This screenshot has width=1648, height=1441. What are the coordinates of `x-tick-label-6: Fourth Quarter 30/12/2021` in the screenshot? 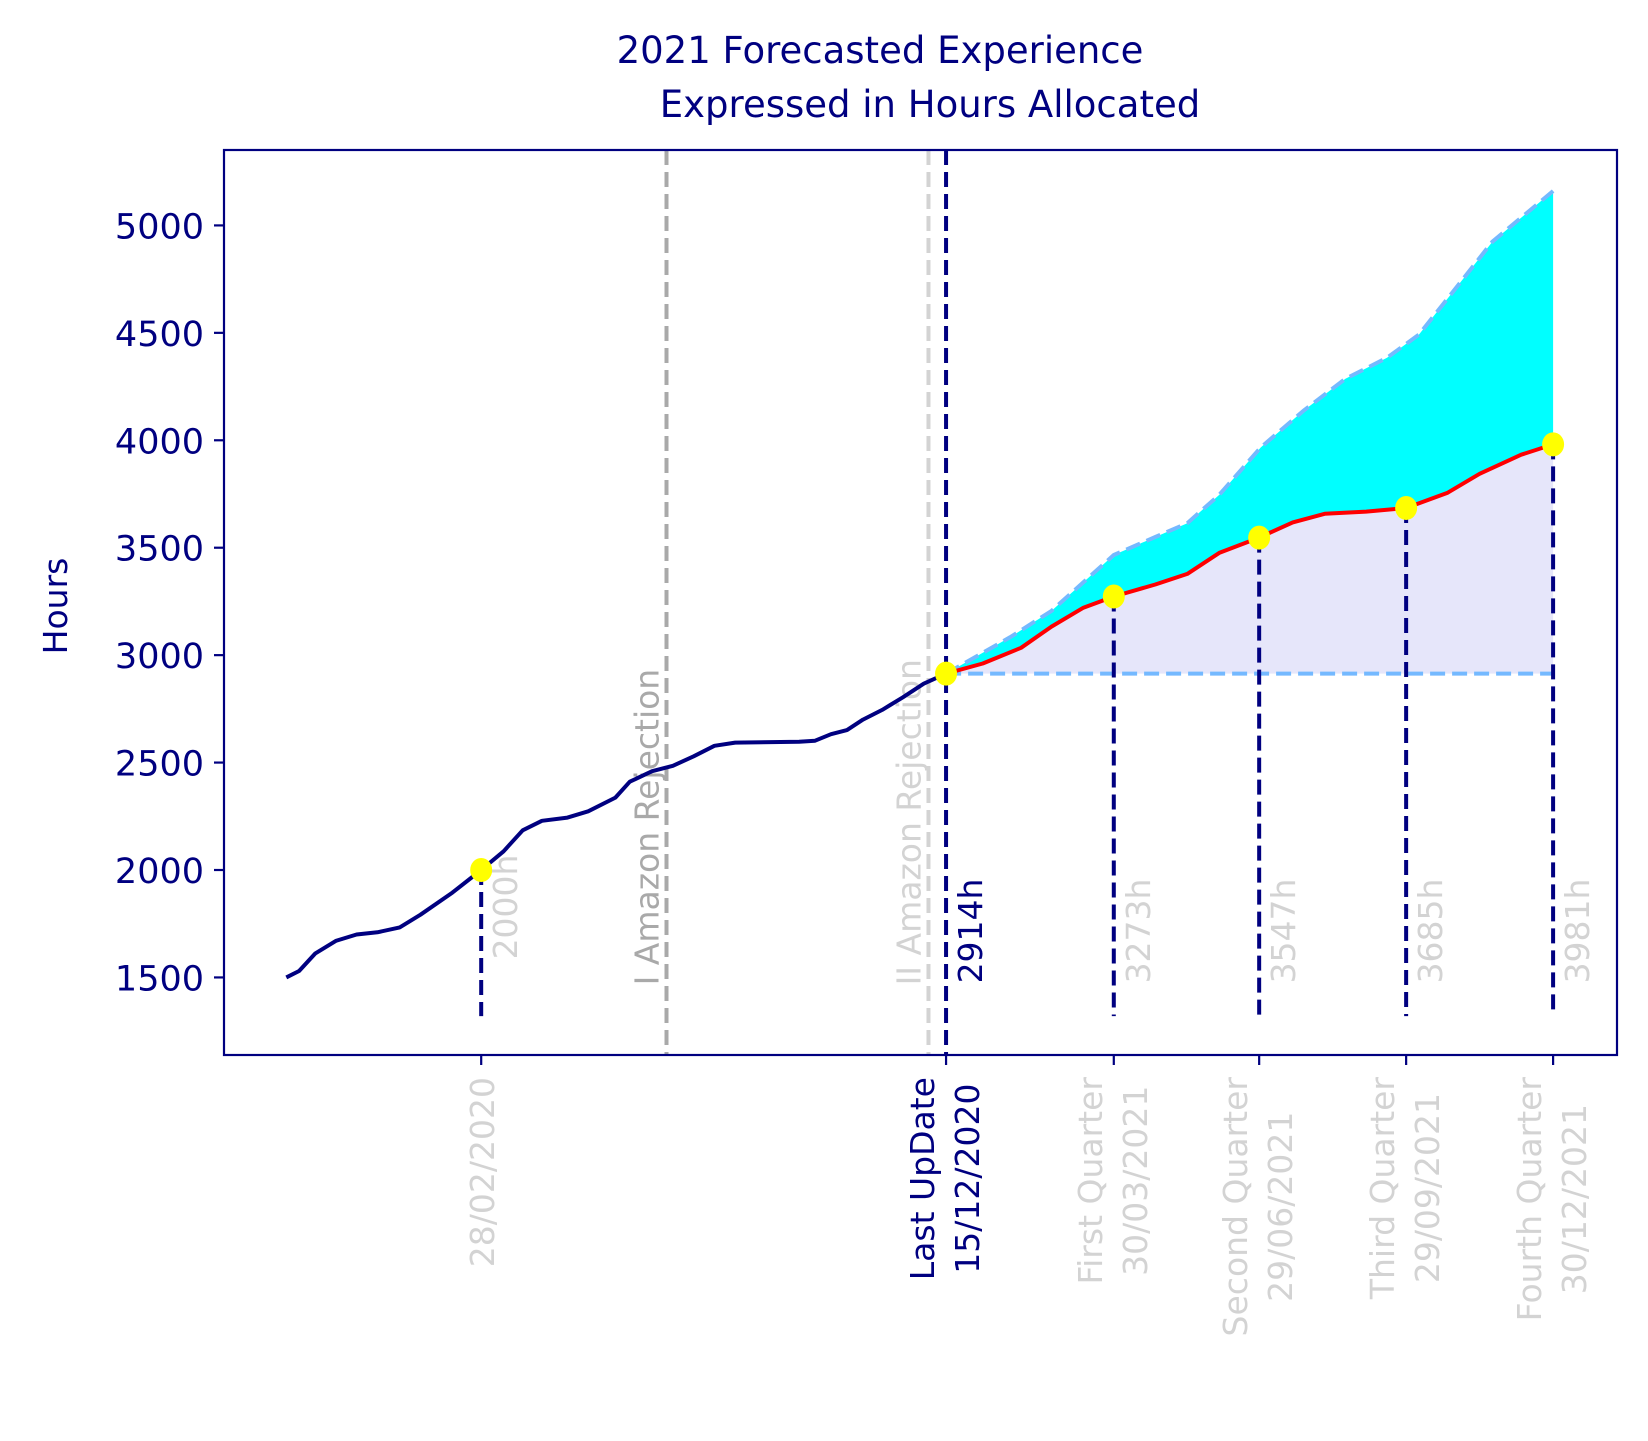 It's located at (1552, 1199).